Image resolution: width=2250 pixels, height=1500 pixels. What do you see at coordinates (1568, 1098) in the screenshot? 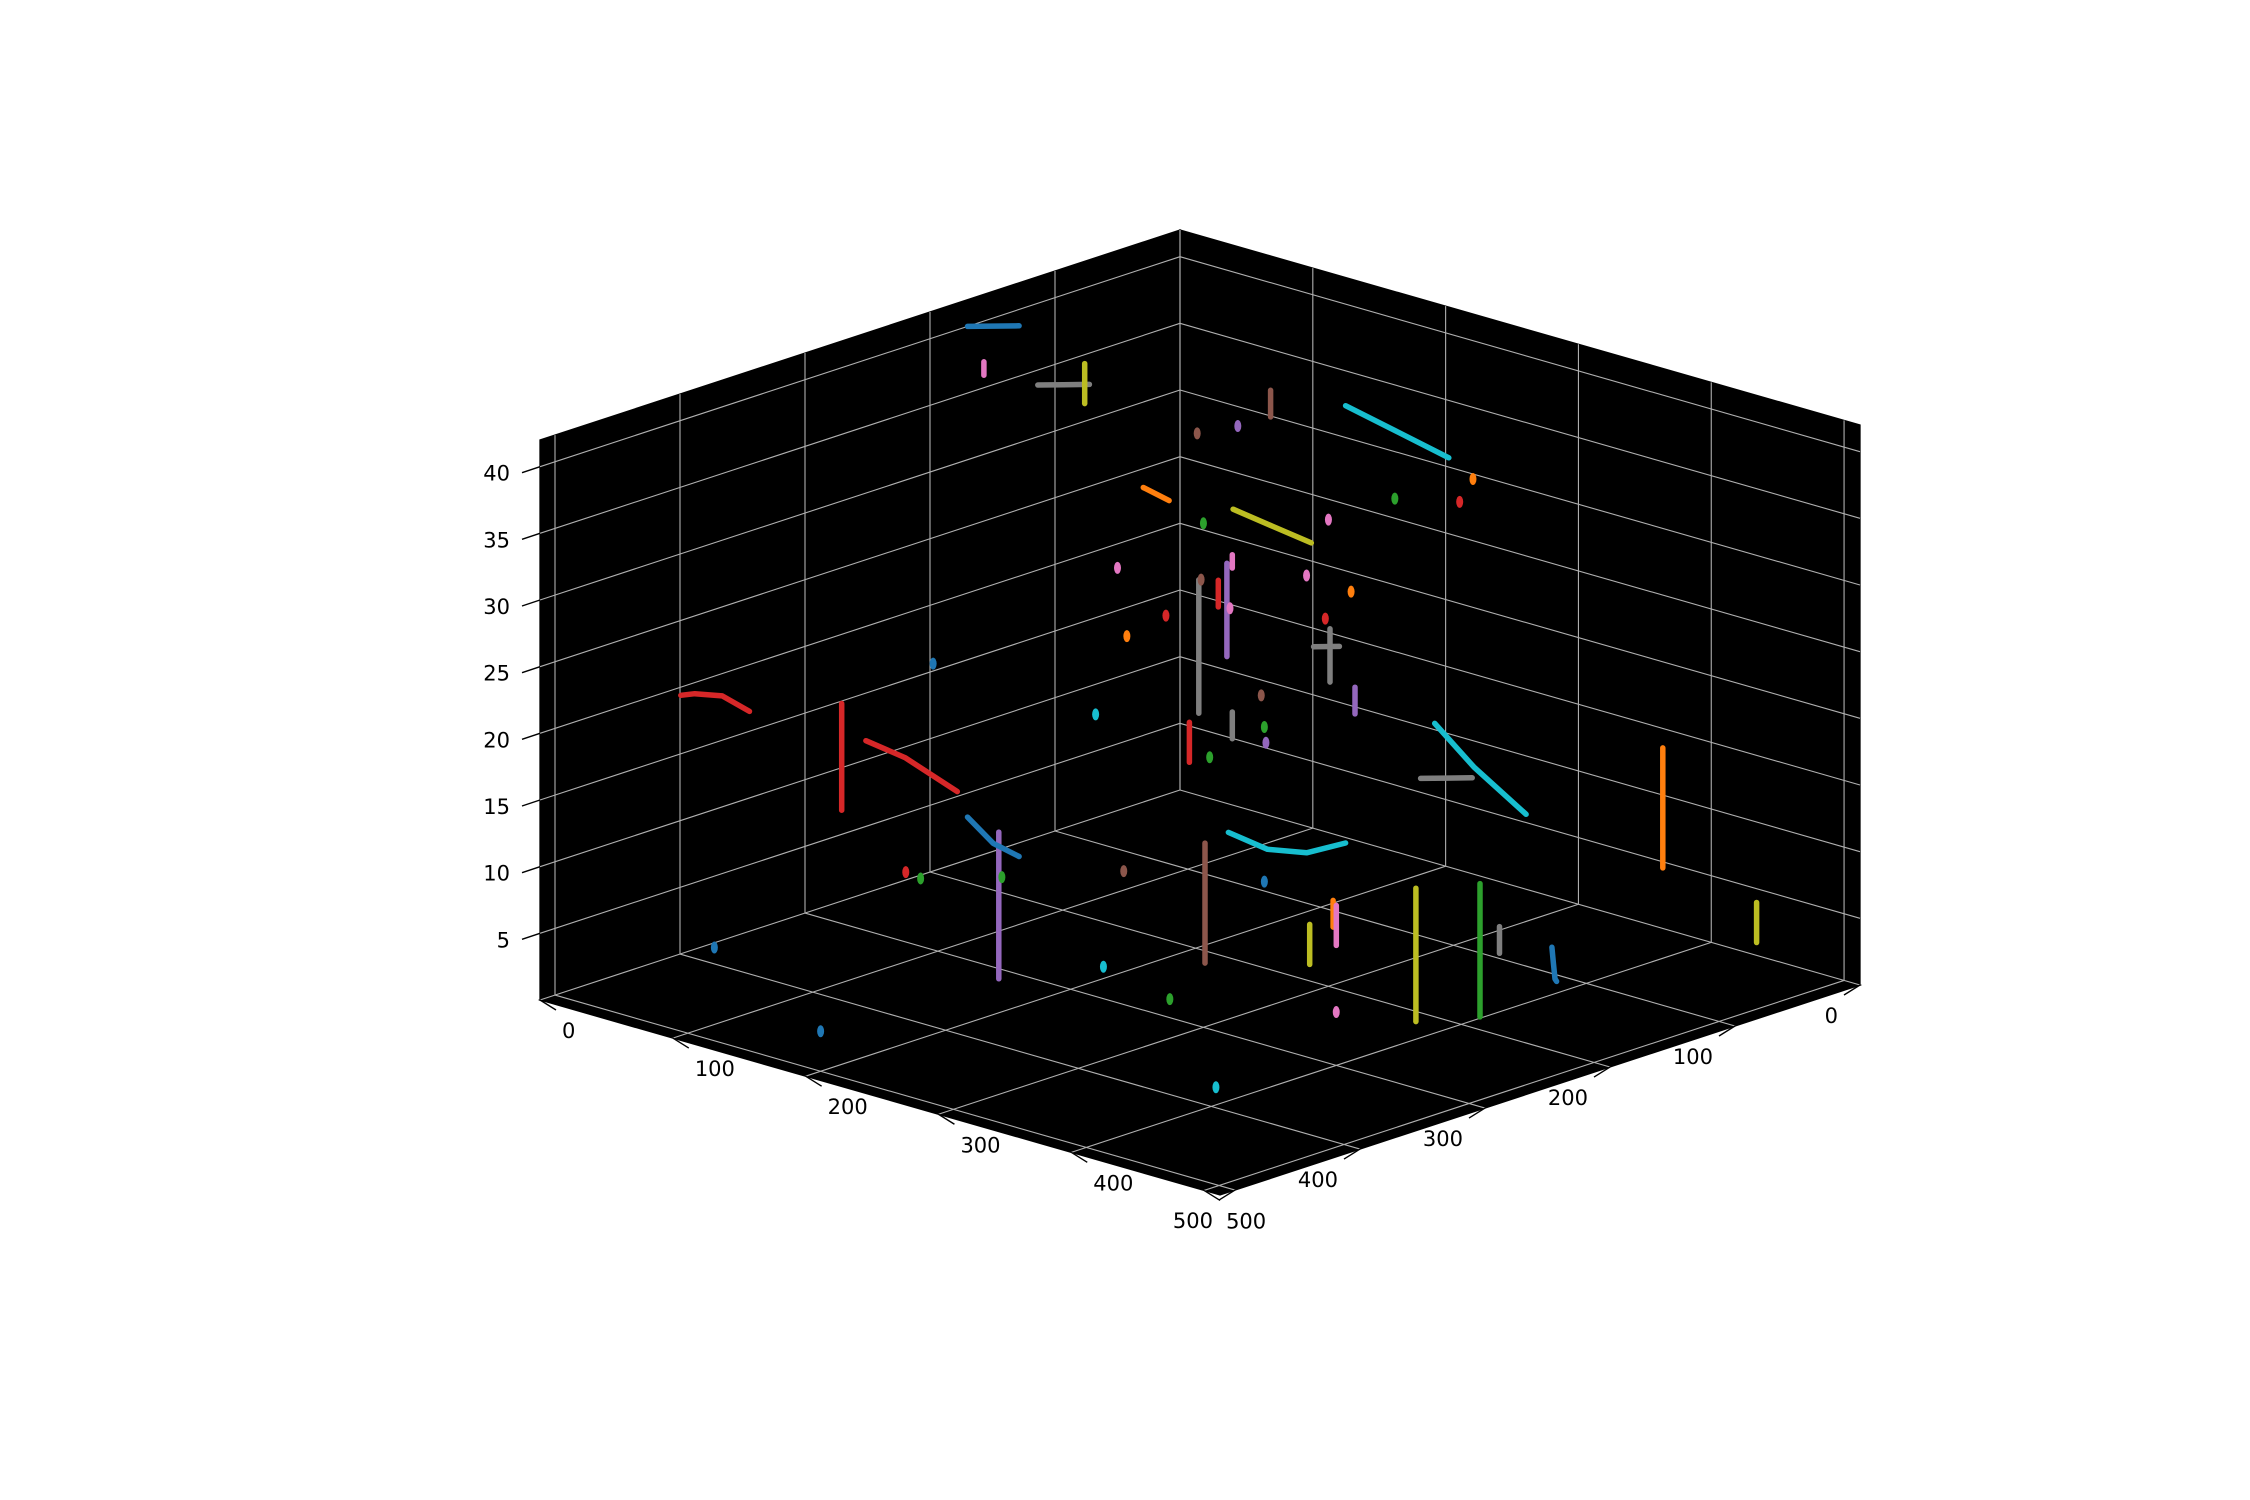
I see `y-tick-label: 200` at bounding box center [1568, 1098].